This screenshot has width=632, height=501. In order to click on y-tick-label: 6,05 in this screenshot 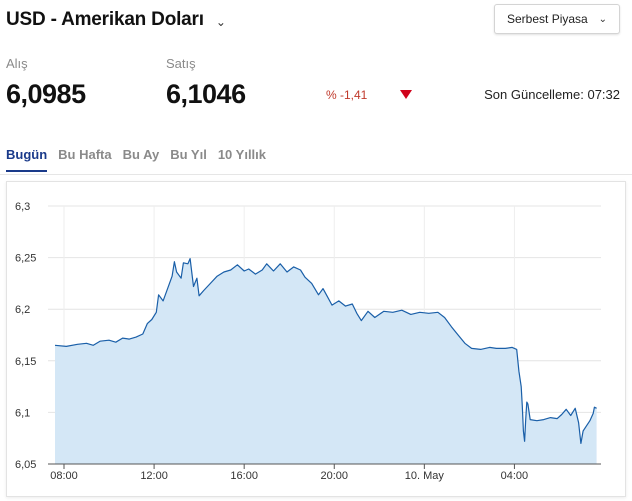, I will do `click(25, 465)`.